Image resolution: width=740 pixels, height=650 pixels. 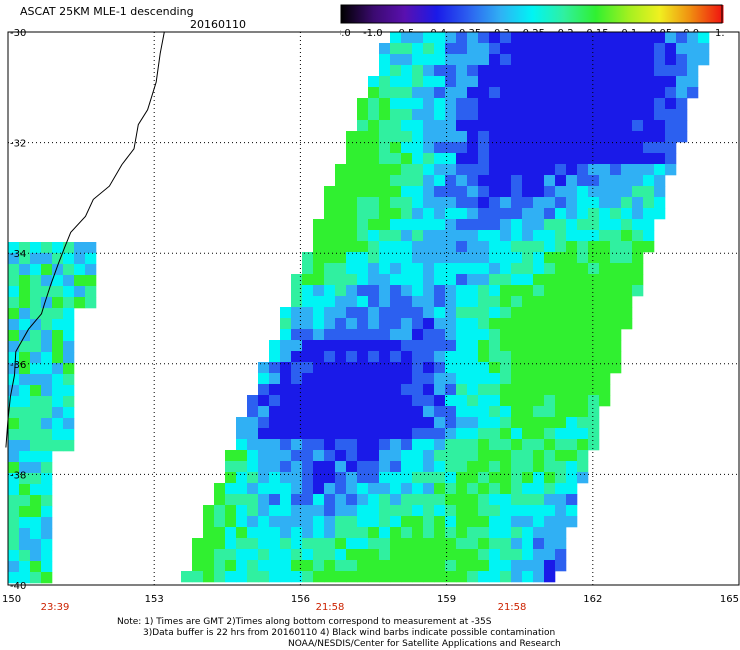 What do you see at coordinates (452, 14) in the screenshot?
I see `colorbar-segment` at bounding box center [452, 14].